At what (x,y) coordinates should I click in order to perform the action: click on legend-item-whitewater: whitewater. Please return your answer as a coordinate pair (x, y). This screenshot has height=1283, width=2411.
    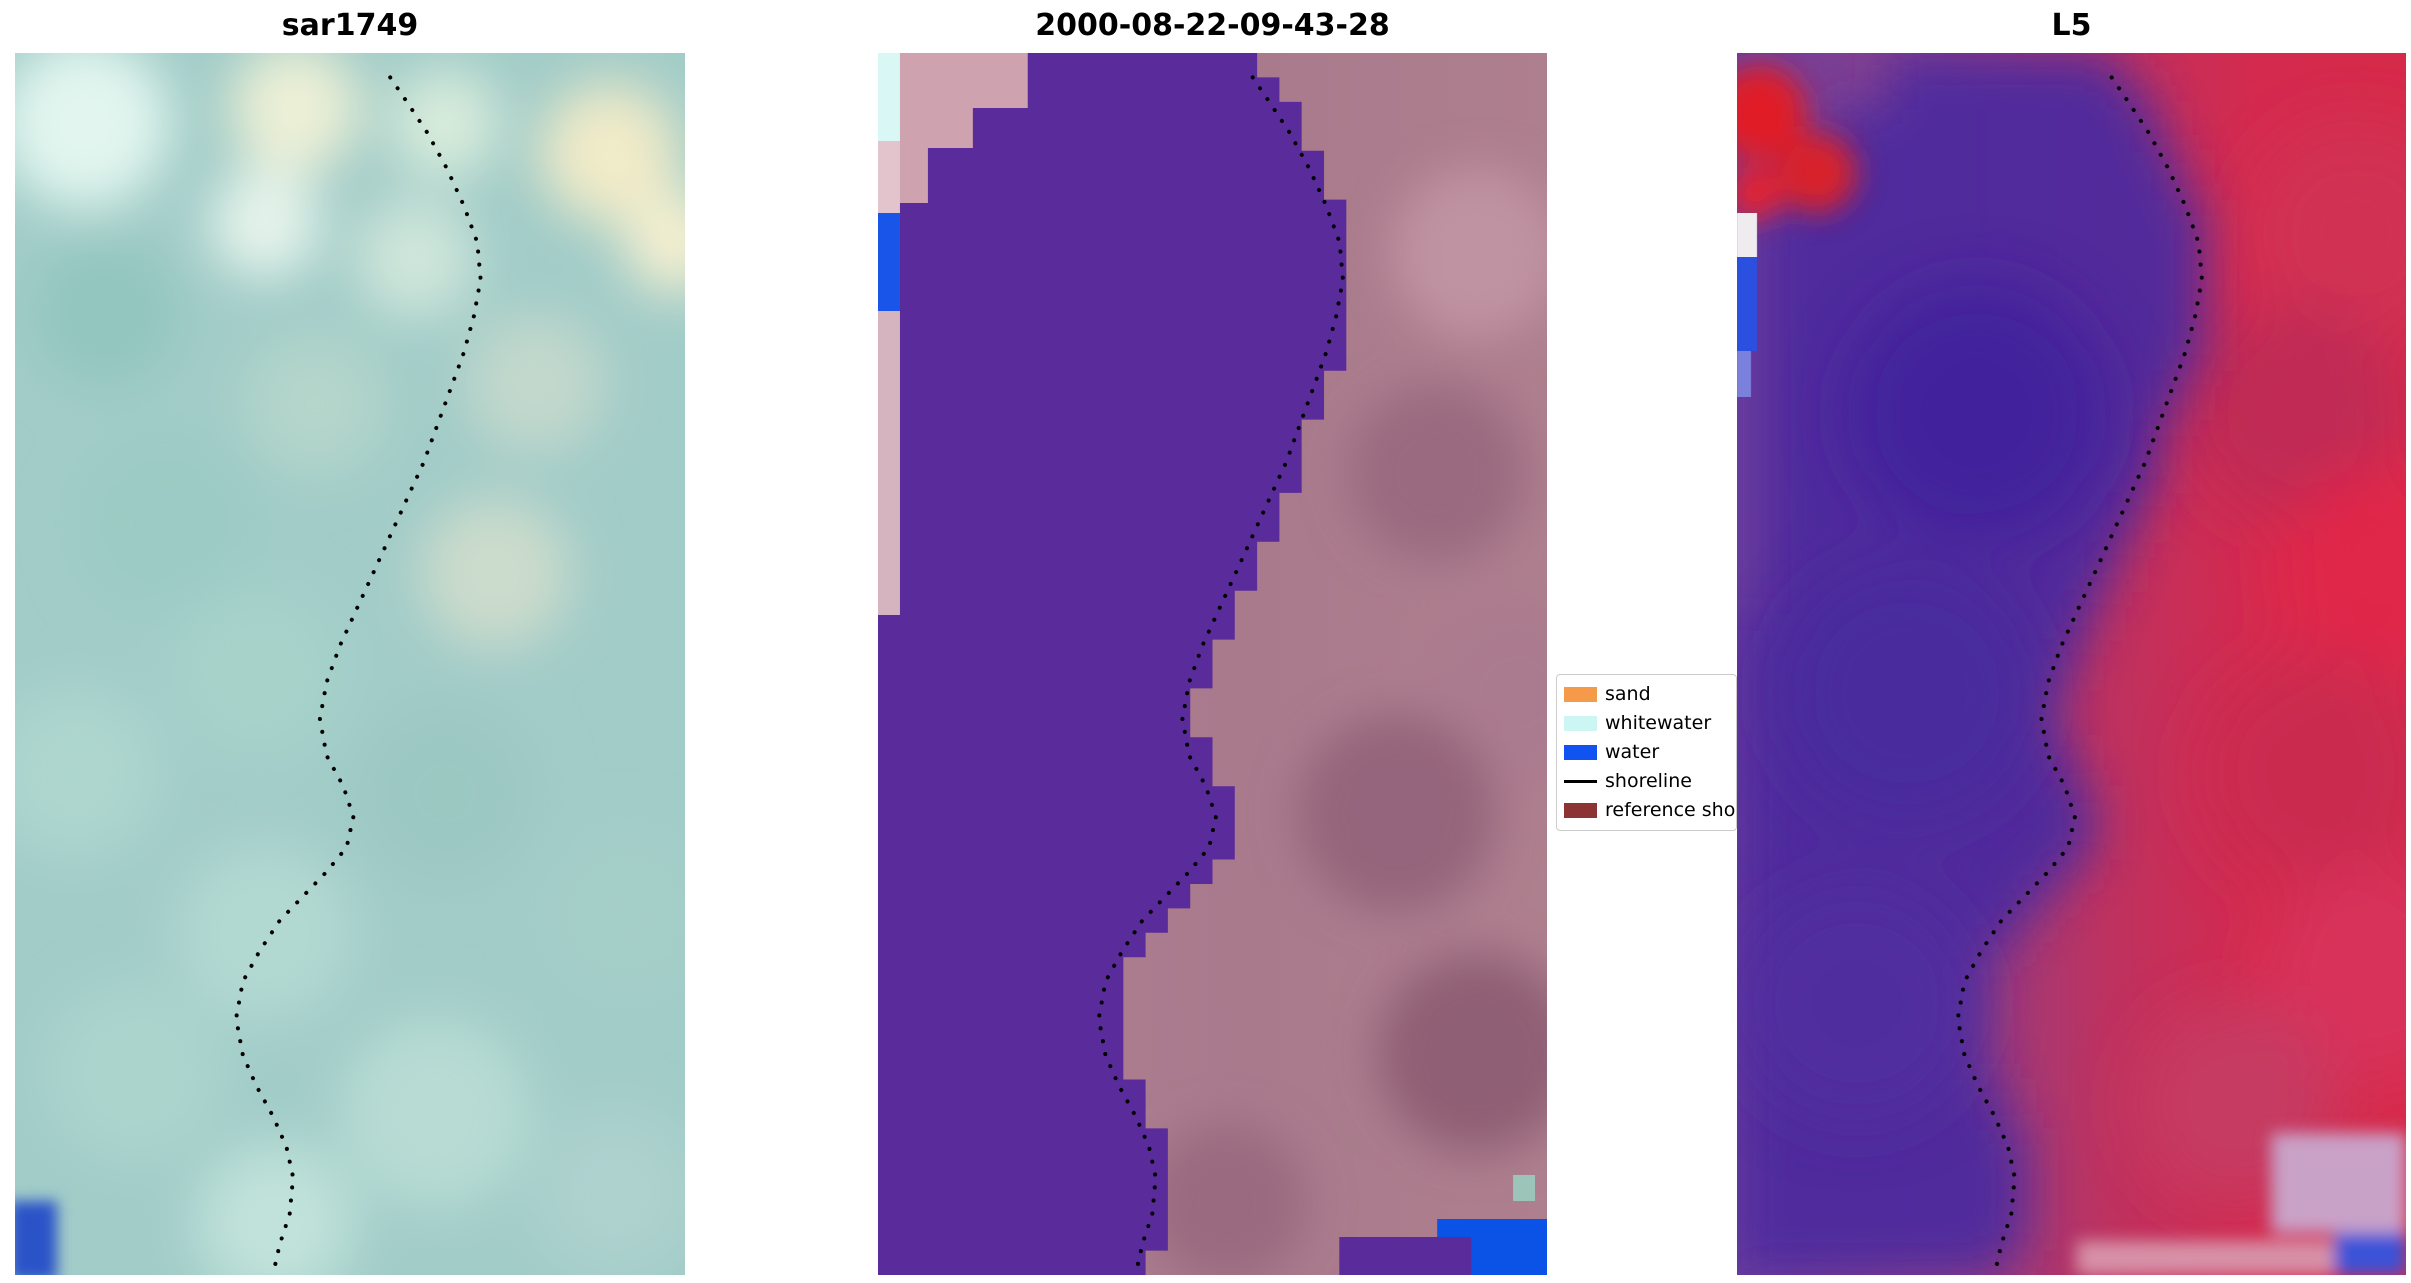
    Looking at the image, I should click on (1646, 723).